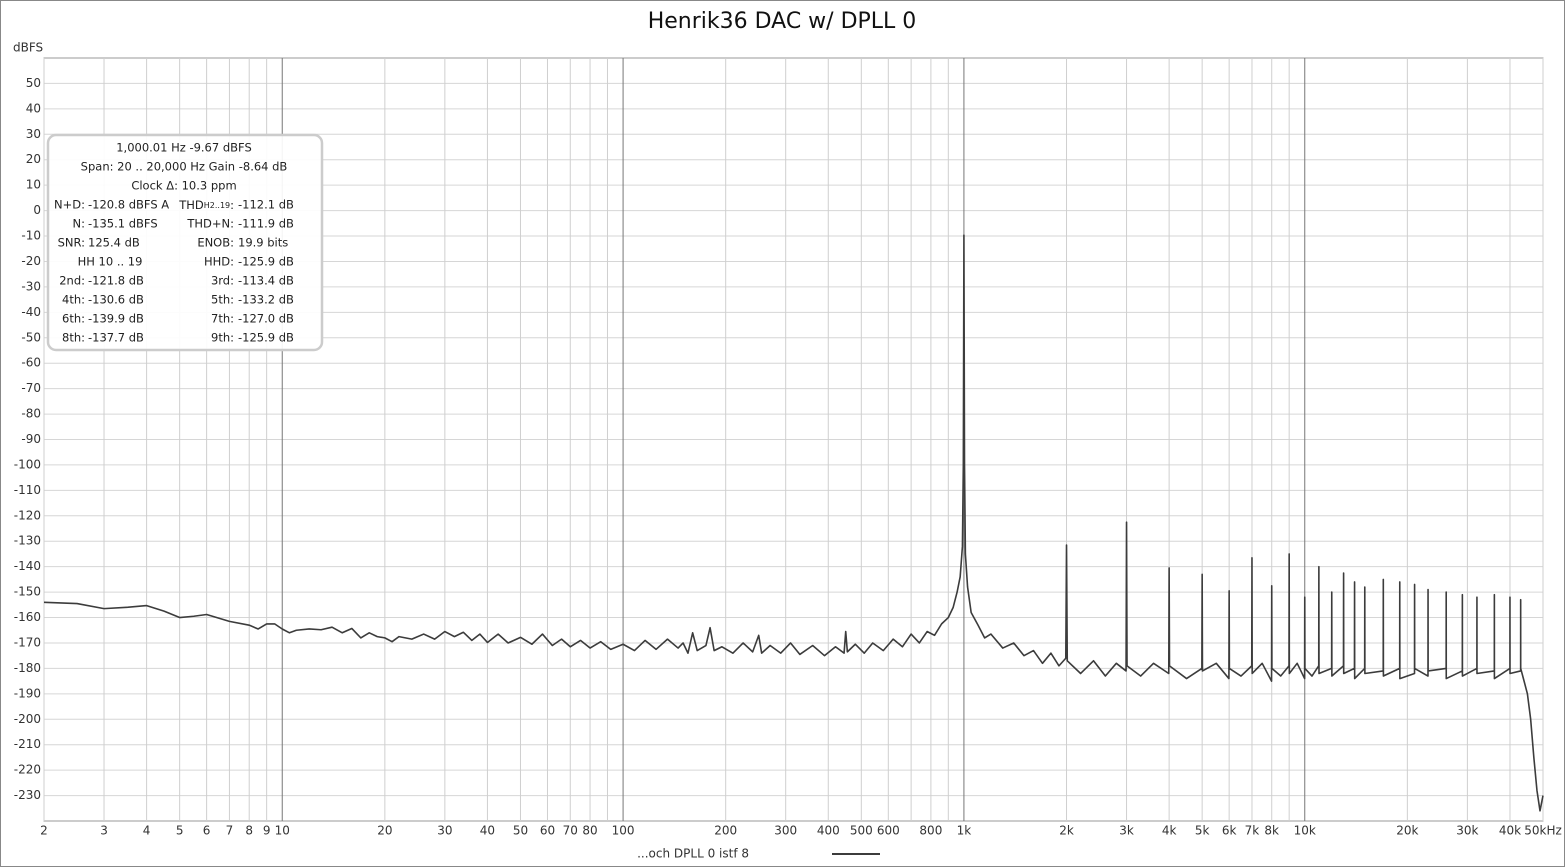  What do you see at coordinates (31, 261) in the screenshot?
I see `y-tick-label: -20` at bounding box center [31, 261].